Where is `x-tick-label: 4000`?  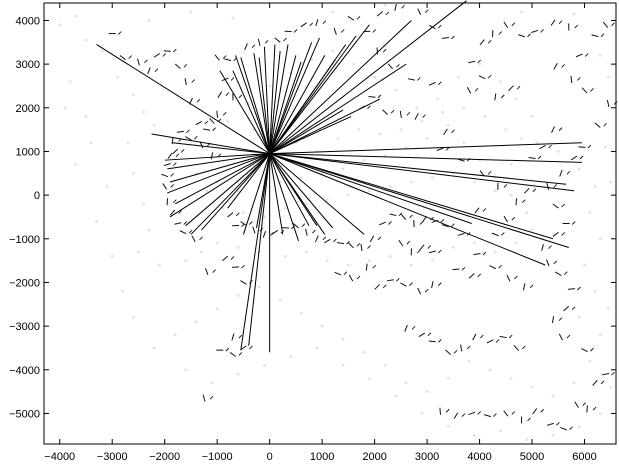 x-tick-label: 4000 is located at coordinates (479, 457).